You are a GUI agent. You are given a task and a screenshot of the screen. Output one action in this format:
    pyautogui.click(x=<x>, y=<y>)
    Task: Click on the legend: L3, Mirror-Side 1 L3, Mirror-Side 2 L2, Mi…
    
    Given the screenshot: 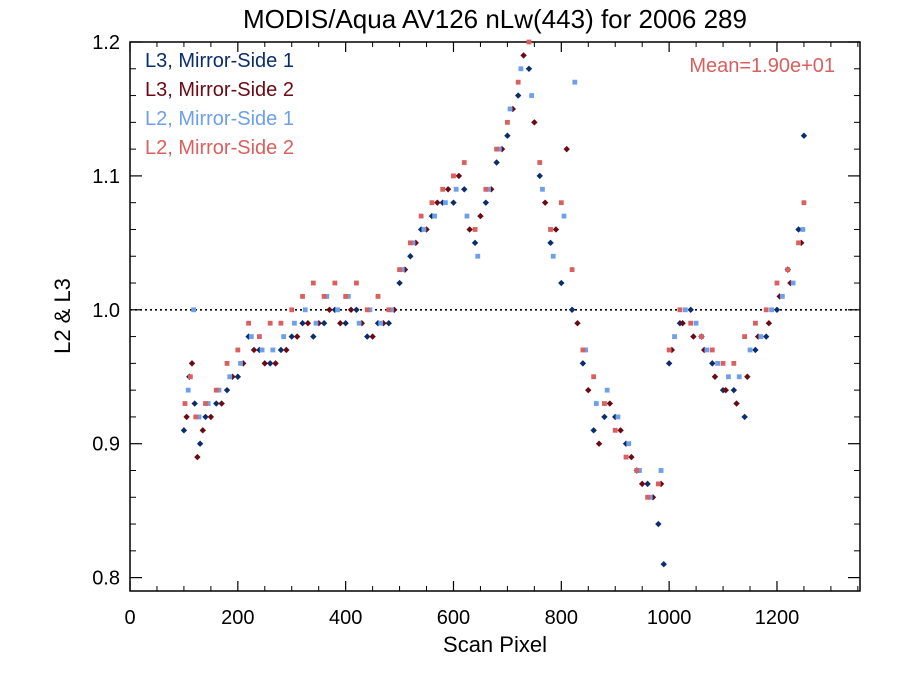 What is the action you would take?
    pyautogui.click(x=219, y=104)
    